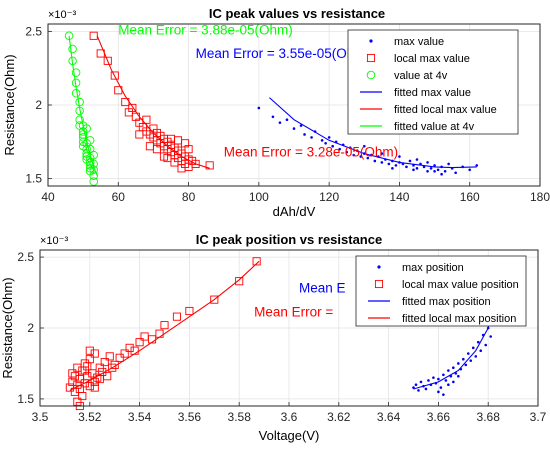 The width and height of the screenshot is (550, 450). What do you see at coordinates (322, 288) in the screenshot?
I see `mean-error-annotation: Mean E` at bounding box center [322, 288].